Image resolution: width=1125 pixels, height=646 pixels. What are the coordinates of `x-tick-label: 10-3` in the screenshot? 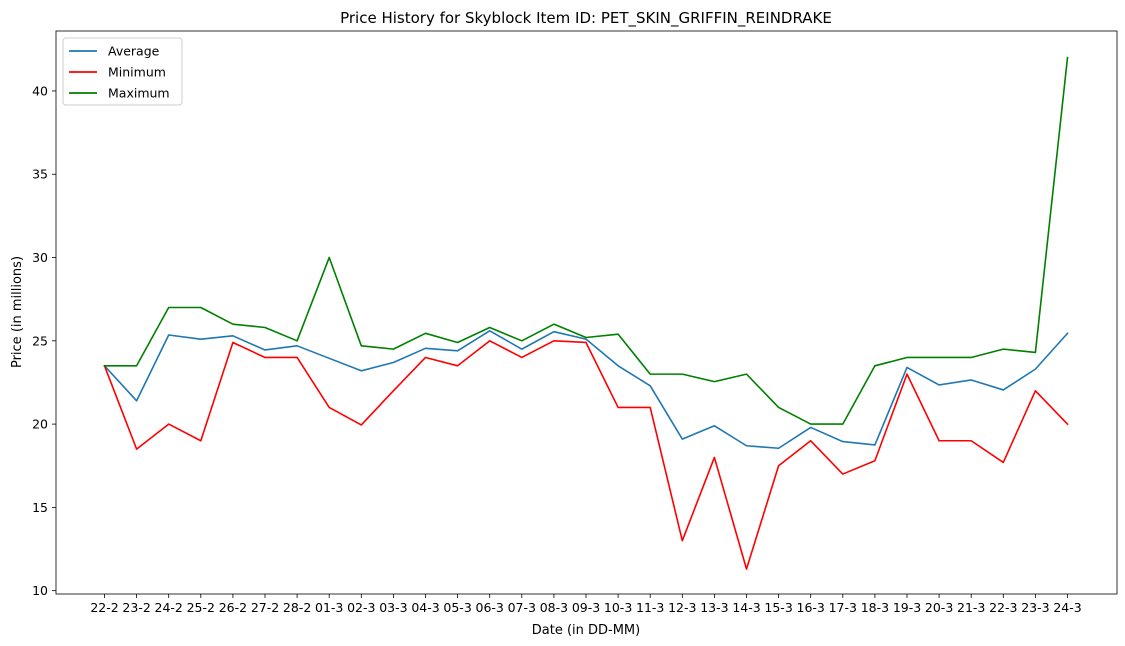 It's located at (618, 607).